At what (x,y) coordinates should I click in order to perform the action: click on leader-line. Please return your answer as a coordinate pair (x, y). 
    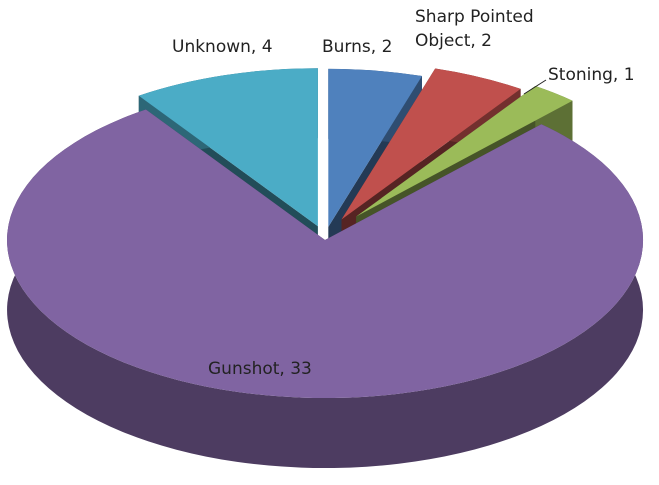
    Looking at the image, I should click on (535, 87).